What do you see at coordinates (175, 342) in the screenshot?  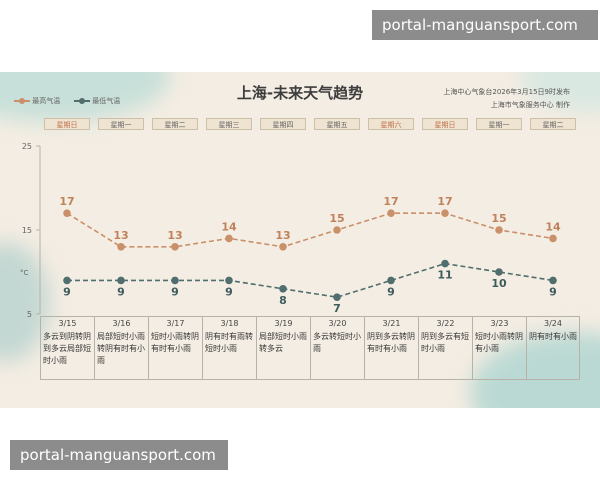 I see `condition-text: 短时小雨转阴有时有小雨` at bounding box center [175, 342].